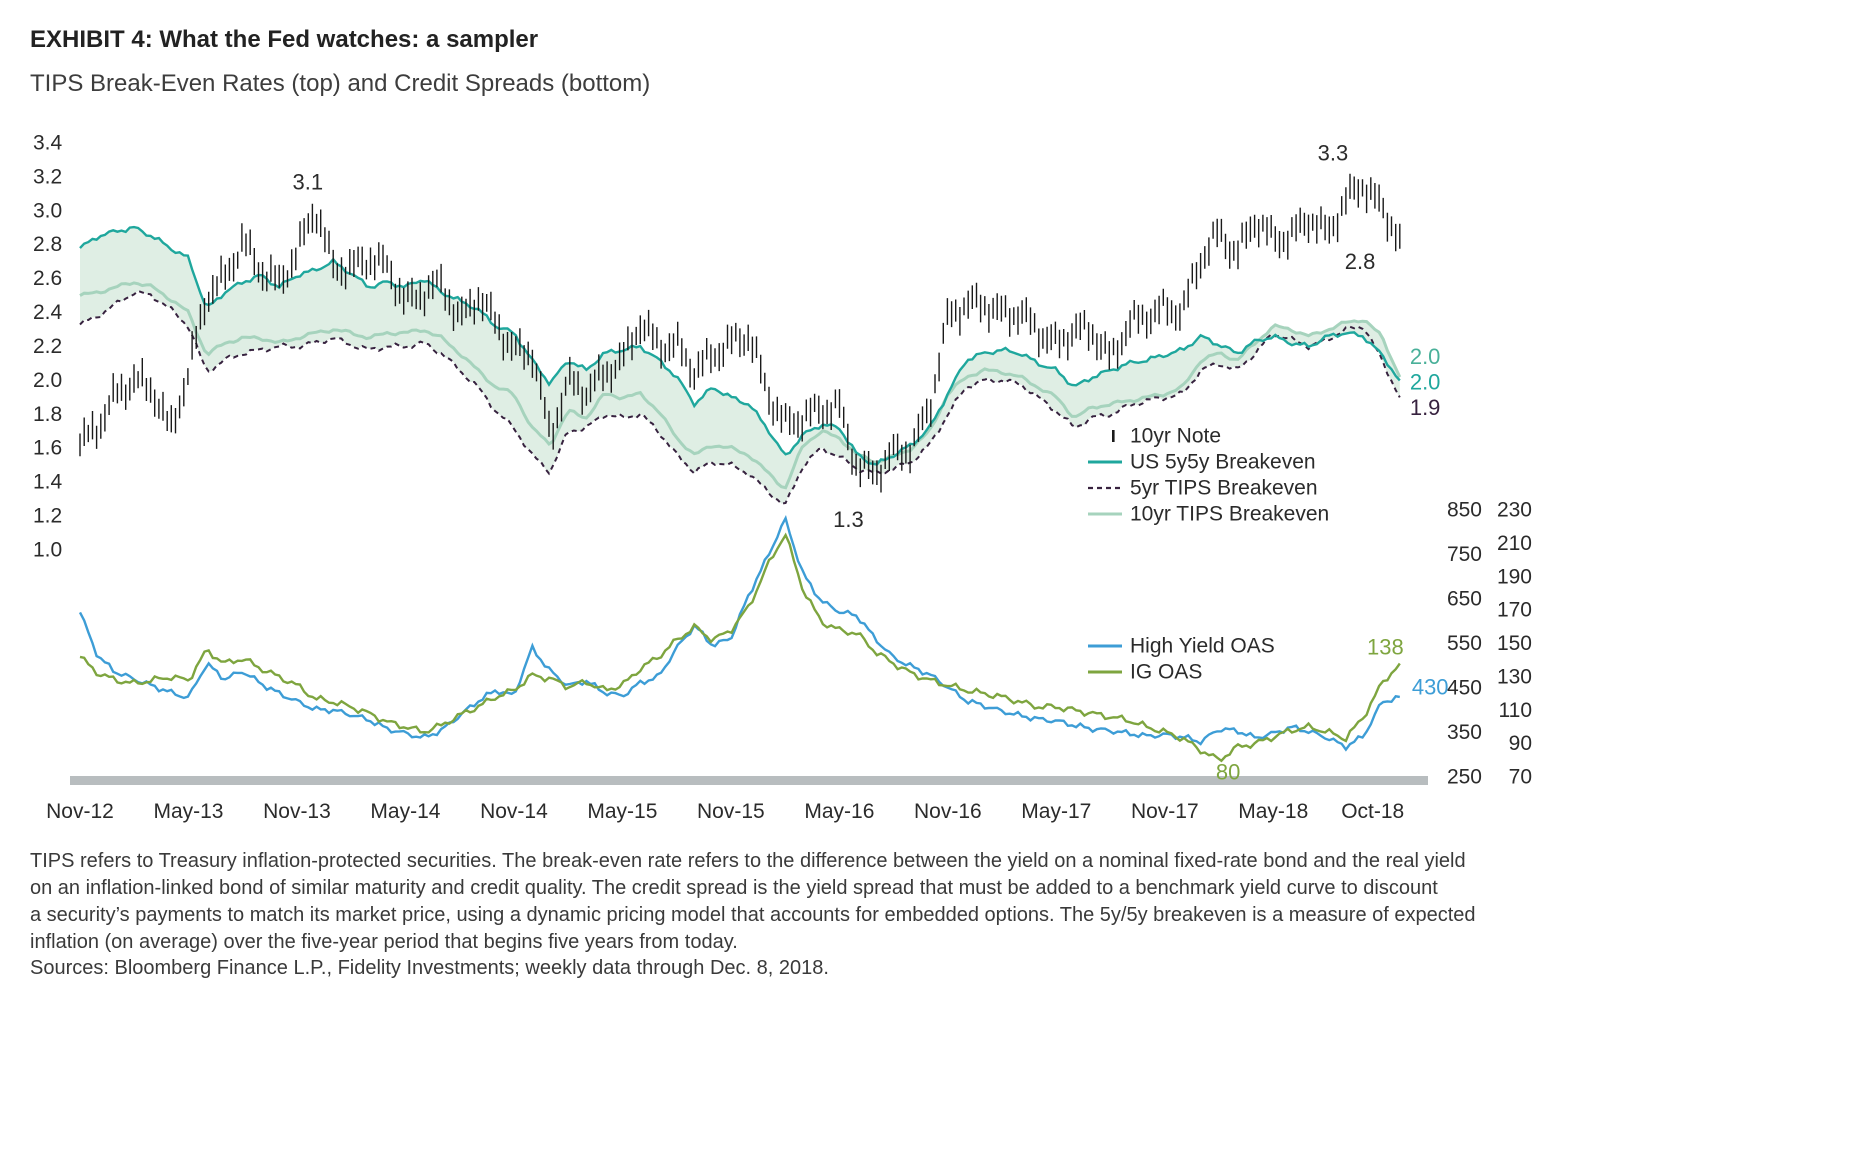  What do you see at coordinates (1385, 646) in the screenshot?
I see `annotation-138: 138` at bounding box center [1385, 646].